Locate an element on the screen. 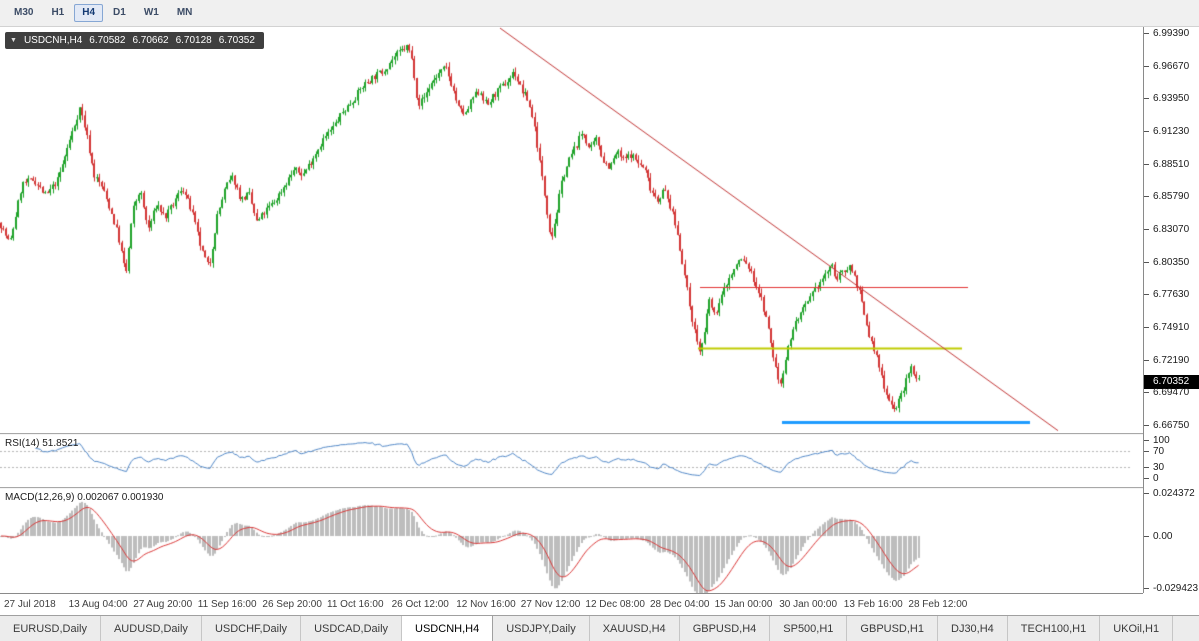 The height and width of the screenshot is (641, 1199). timeframe-button-m30: M30 is located at coordinates (24, 12).